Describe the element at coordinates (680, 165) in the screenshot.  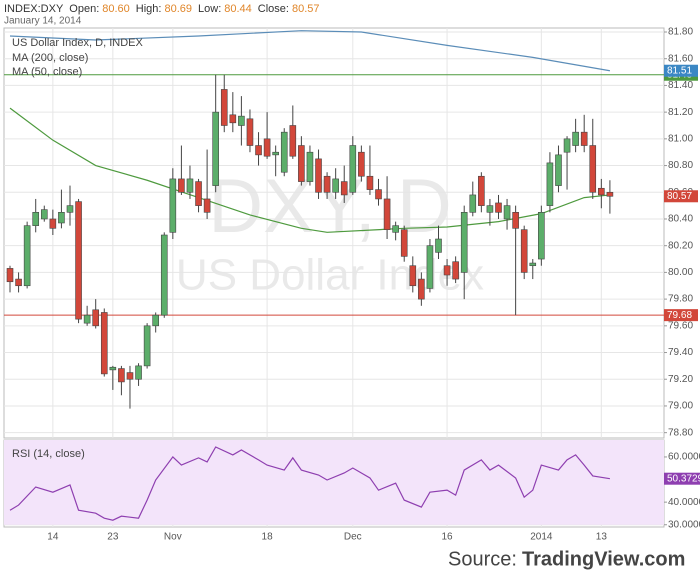
I see `y-tick-label: 80.80` at that location.